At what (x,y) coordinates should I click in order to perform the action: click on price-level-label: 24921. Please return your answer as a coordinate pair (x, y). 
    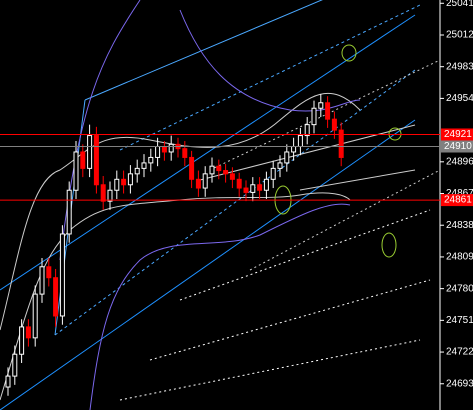
    Looking at the image, I should click on (458, 134).